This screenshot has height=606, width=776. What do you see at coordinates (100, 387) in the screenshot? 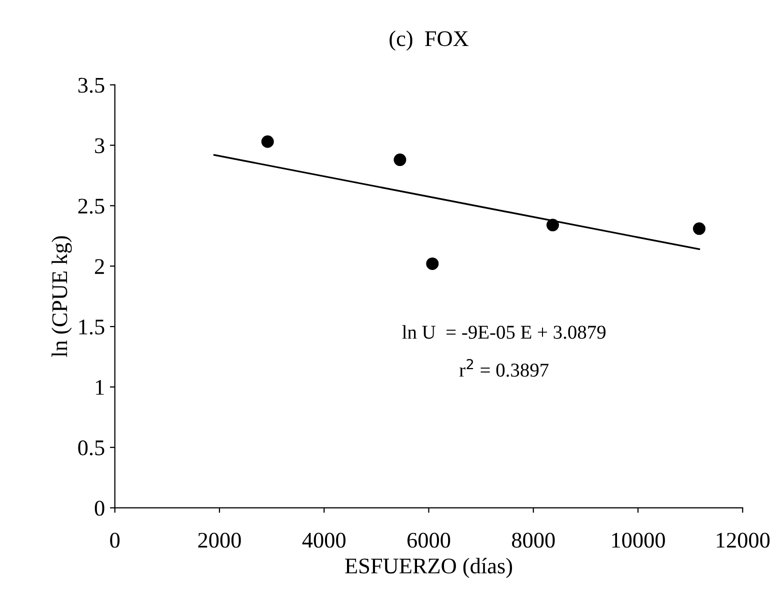
I see `y-tick-label: 1` at bounding box center [100, 387].